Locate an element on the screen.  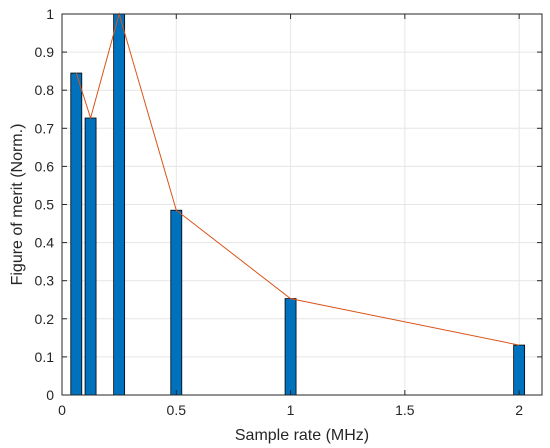
y-axis-label: Figure of merit (Norm.) is located at coordinates (17, 205).